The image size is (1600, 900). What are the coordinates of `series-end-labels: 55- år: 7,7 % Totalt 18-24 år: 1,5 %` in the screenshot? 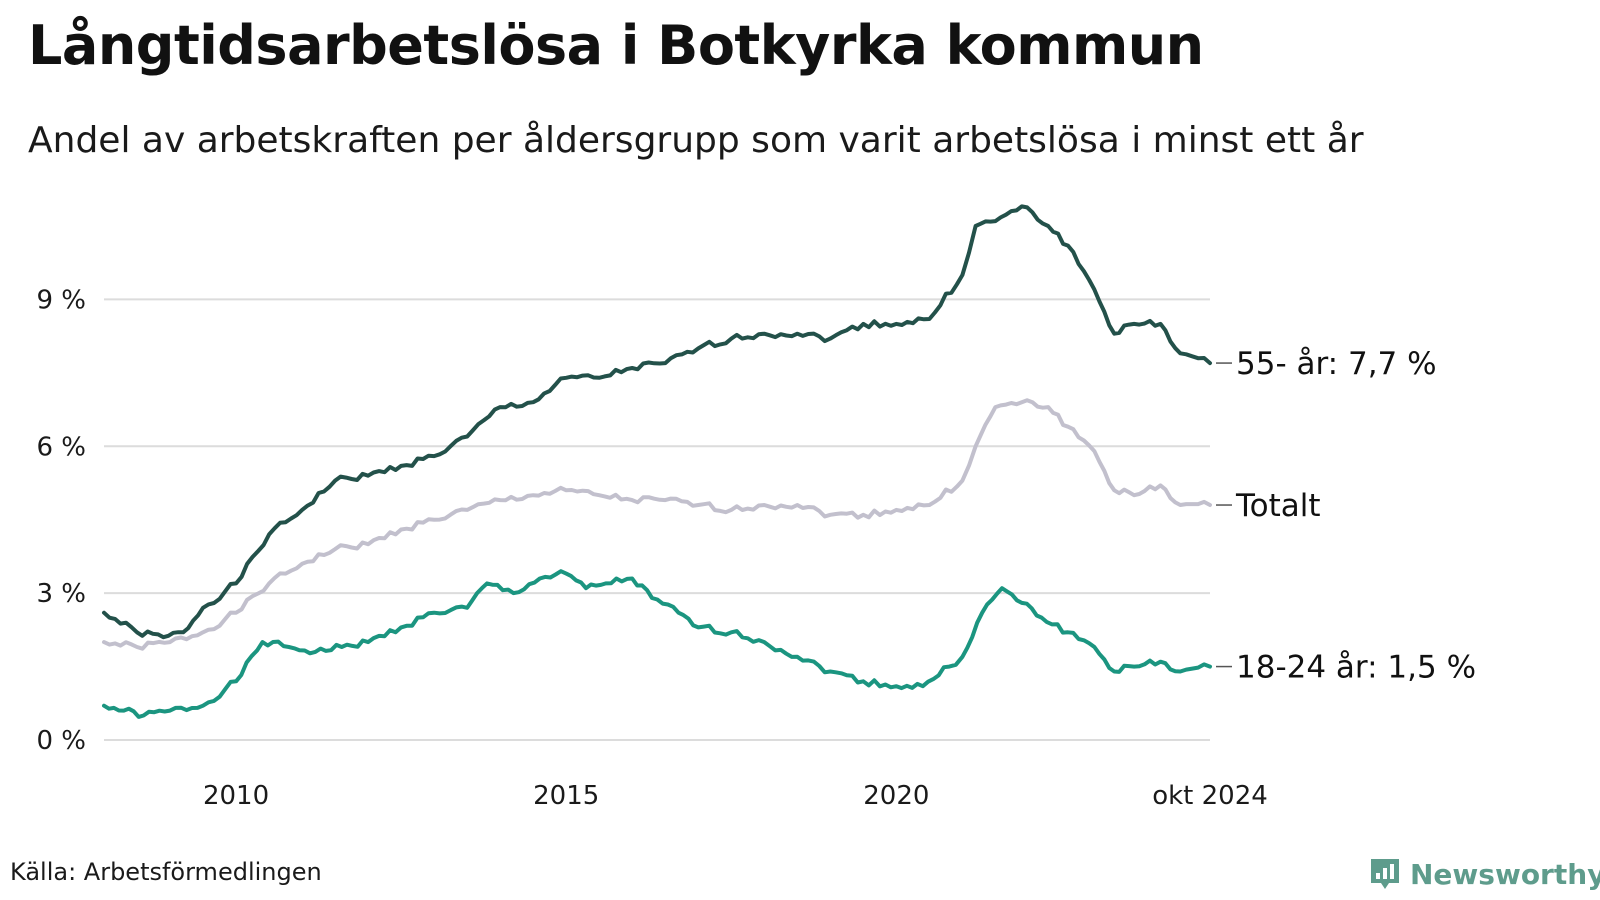 It's located at (1346, 516).